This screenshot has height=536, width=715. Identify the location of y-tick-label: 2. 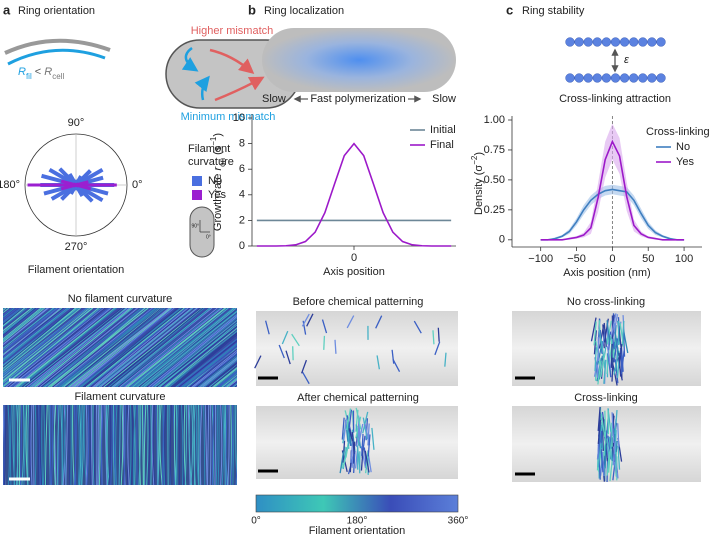
(242, 220).